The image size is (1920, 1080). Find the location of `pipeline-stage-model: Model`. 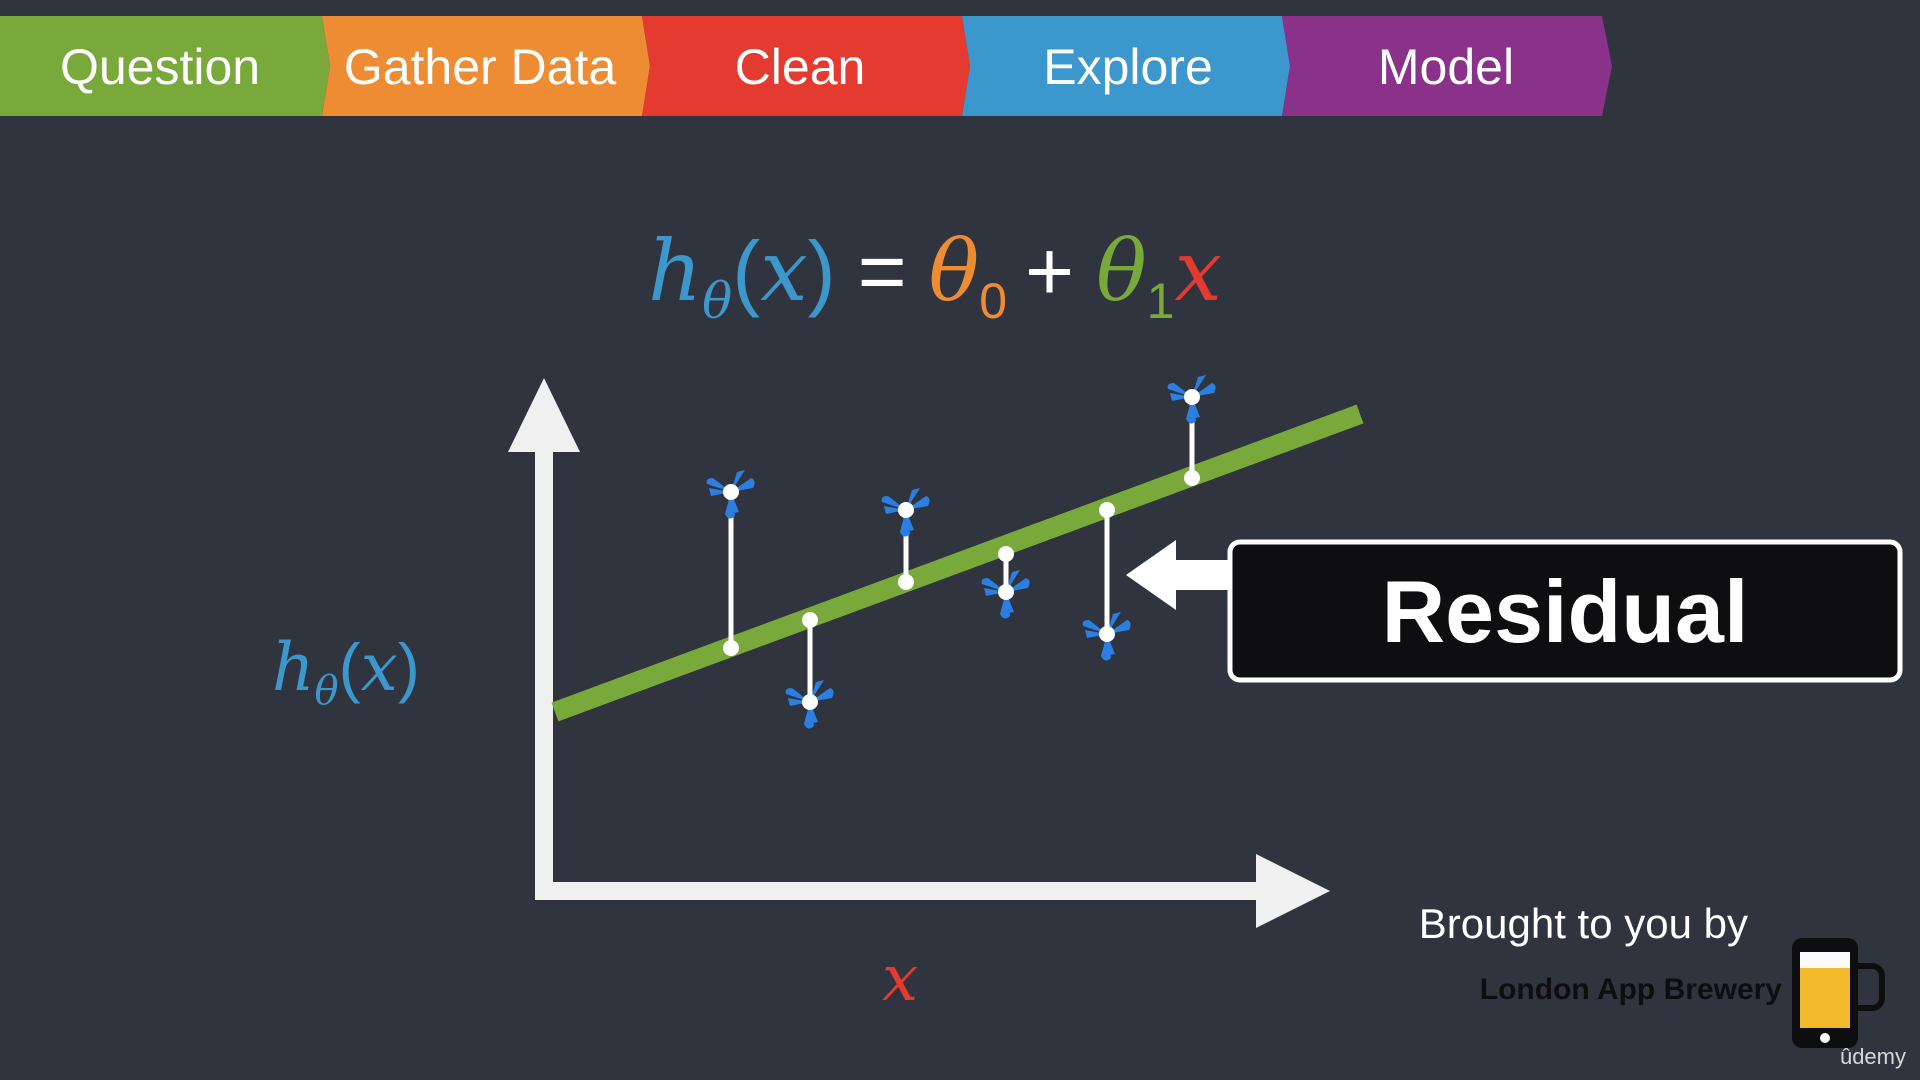

pipeline-stage-model: Model is located at coordinates (1447, 66).